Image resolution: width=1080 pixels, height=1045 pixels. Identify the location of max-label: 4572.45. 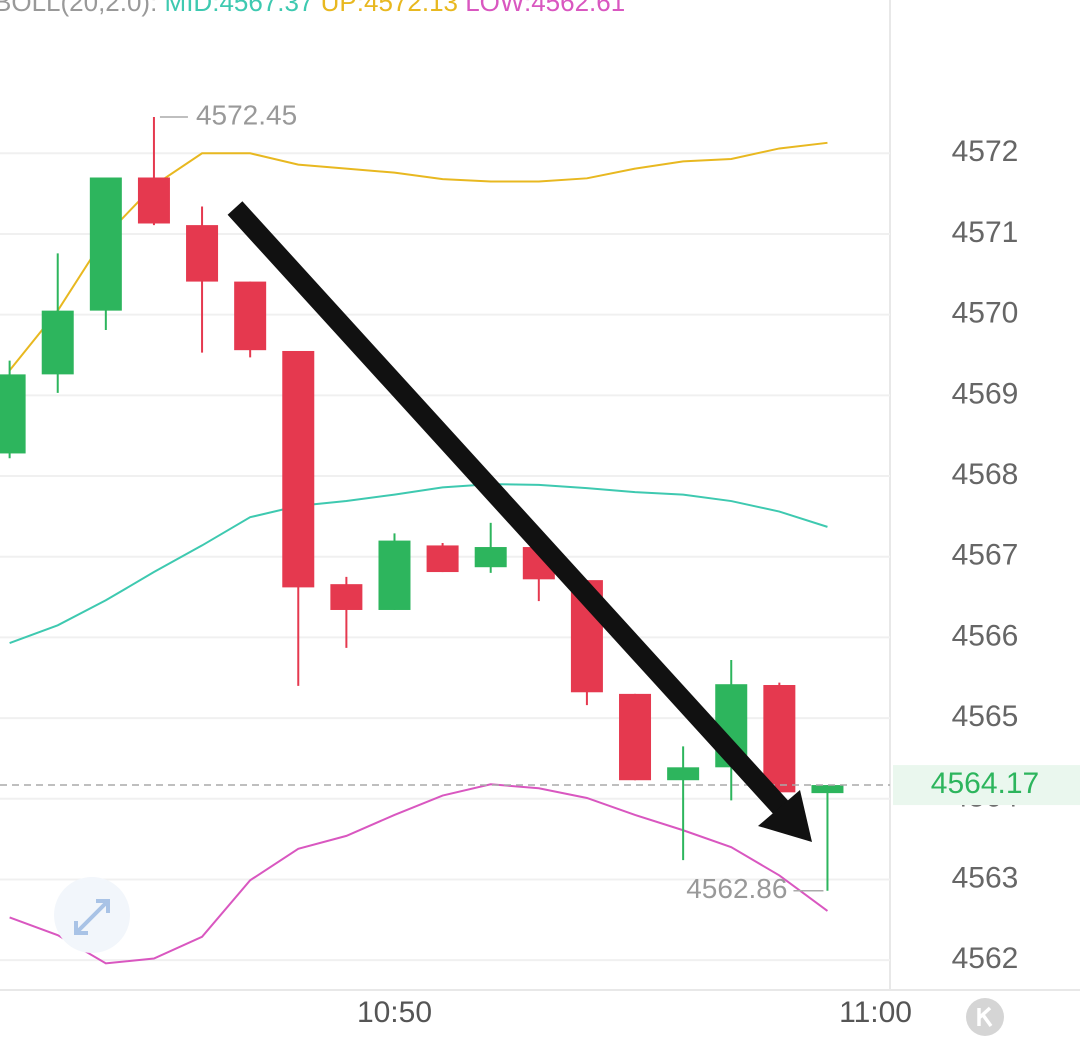
(246, 114).